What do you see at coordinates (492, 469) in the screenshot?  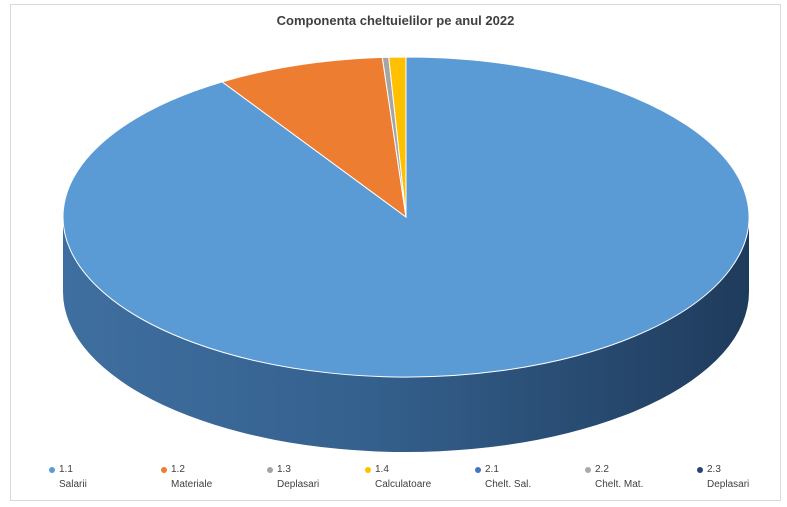 I see `legend-code: 2.1` at bounding box center [492, 469].